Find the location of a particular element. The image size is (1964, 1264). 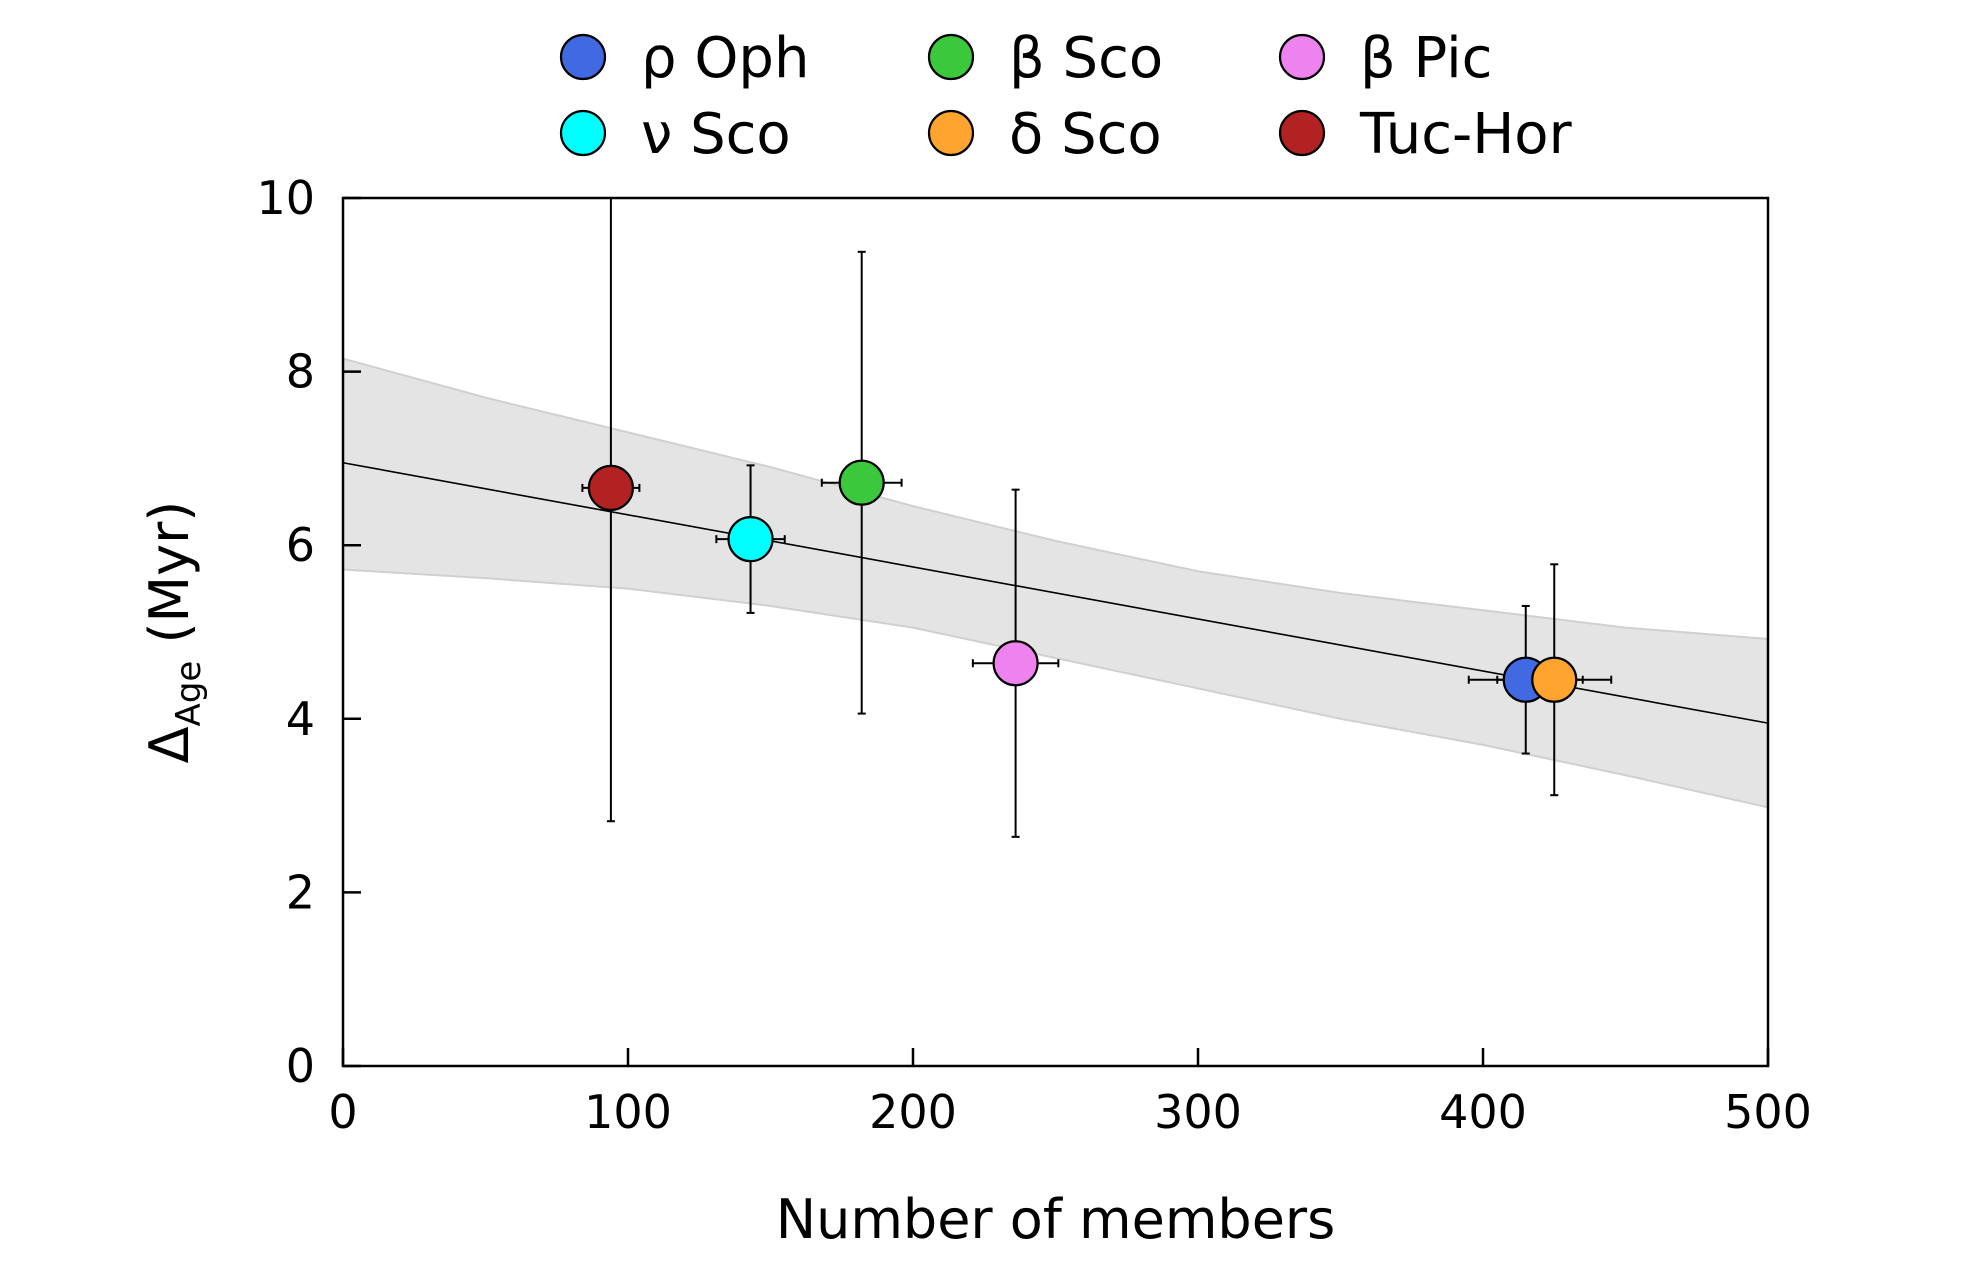

x-tick-label: 400 is located at coordinates (1483, 1112).